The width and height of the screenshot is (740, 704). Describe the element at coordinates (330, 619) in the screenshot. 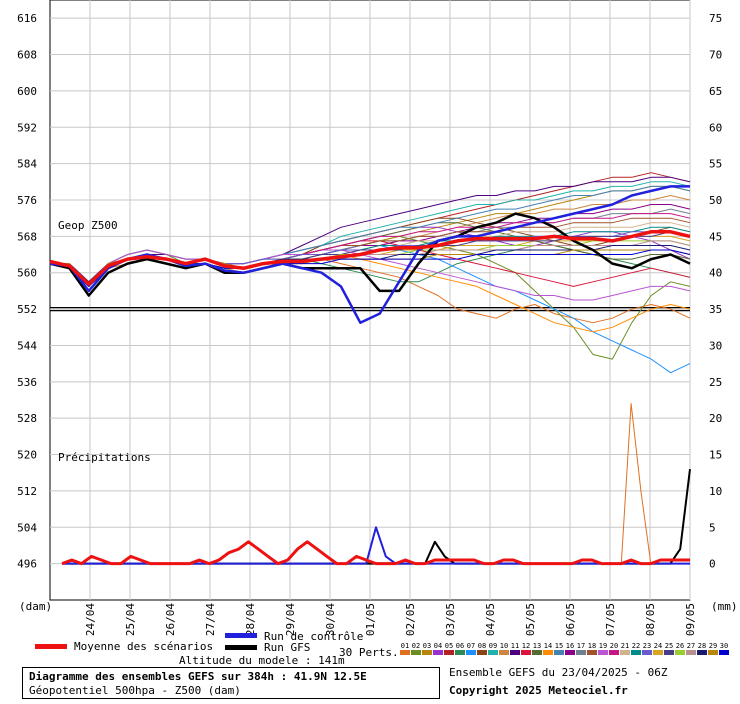

I see `date-tick-label: 30/04` at that location.